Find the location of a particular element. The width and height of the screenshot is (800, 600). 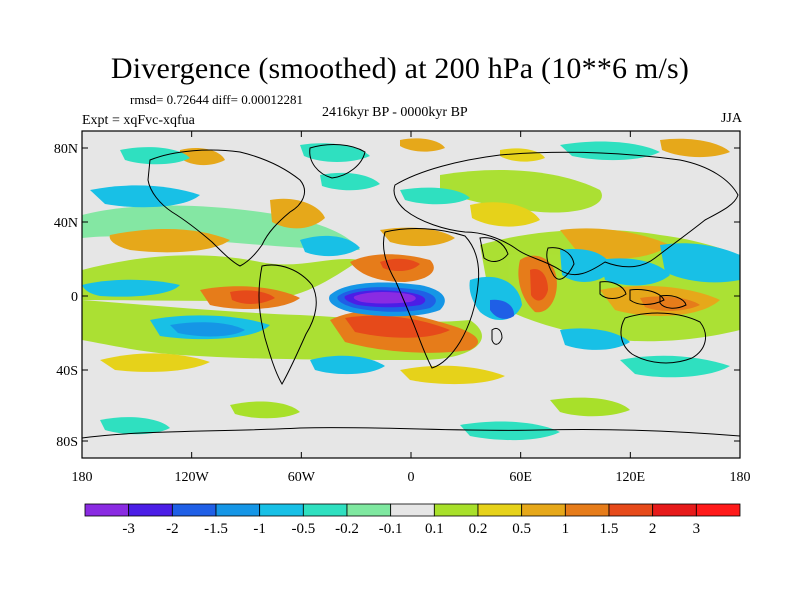

colorbar-label: 0.1 is located at coordinates (434, 529).